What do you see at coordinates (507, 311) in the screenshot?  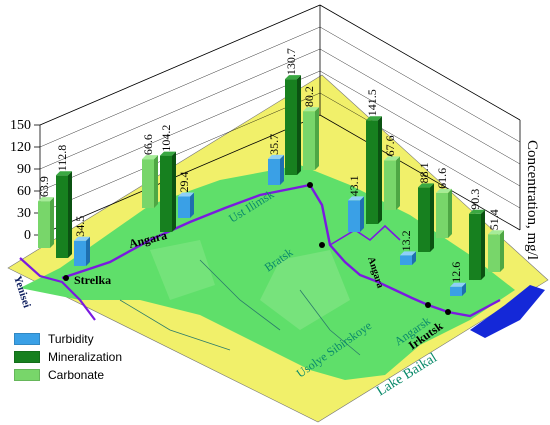 I see `lake-baikal` at bounding box center [507, 311].